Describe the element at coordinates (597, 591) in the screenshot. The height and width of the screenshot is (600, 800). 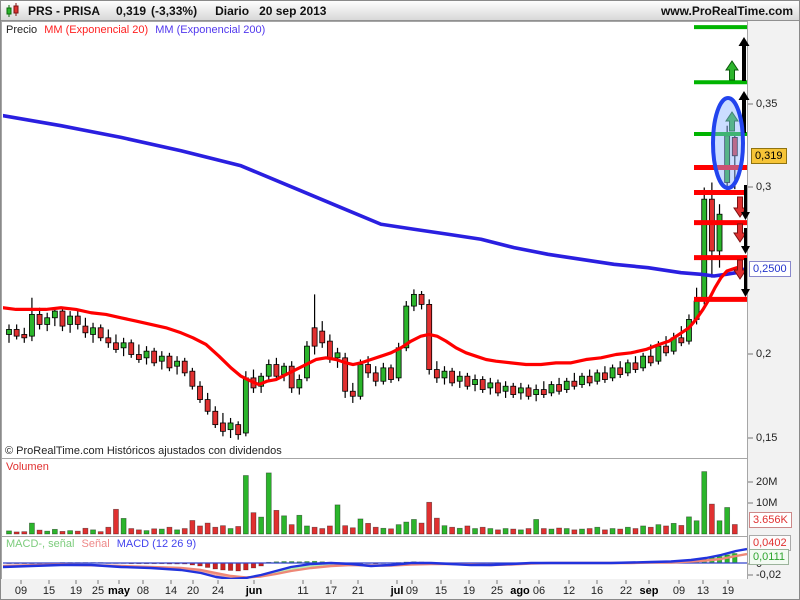
I see `x-axis-day-label: 16` at that location.